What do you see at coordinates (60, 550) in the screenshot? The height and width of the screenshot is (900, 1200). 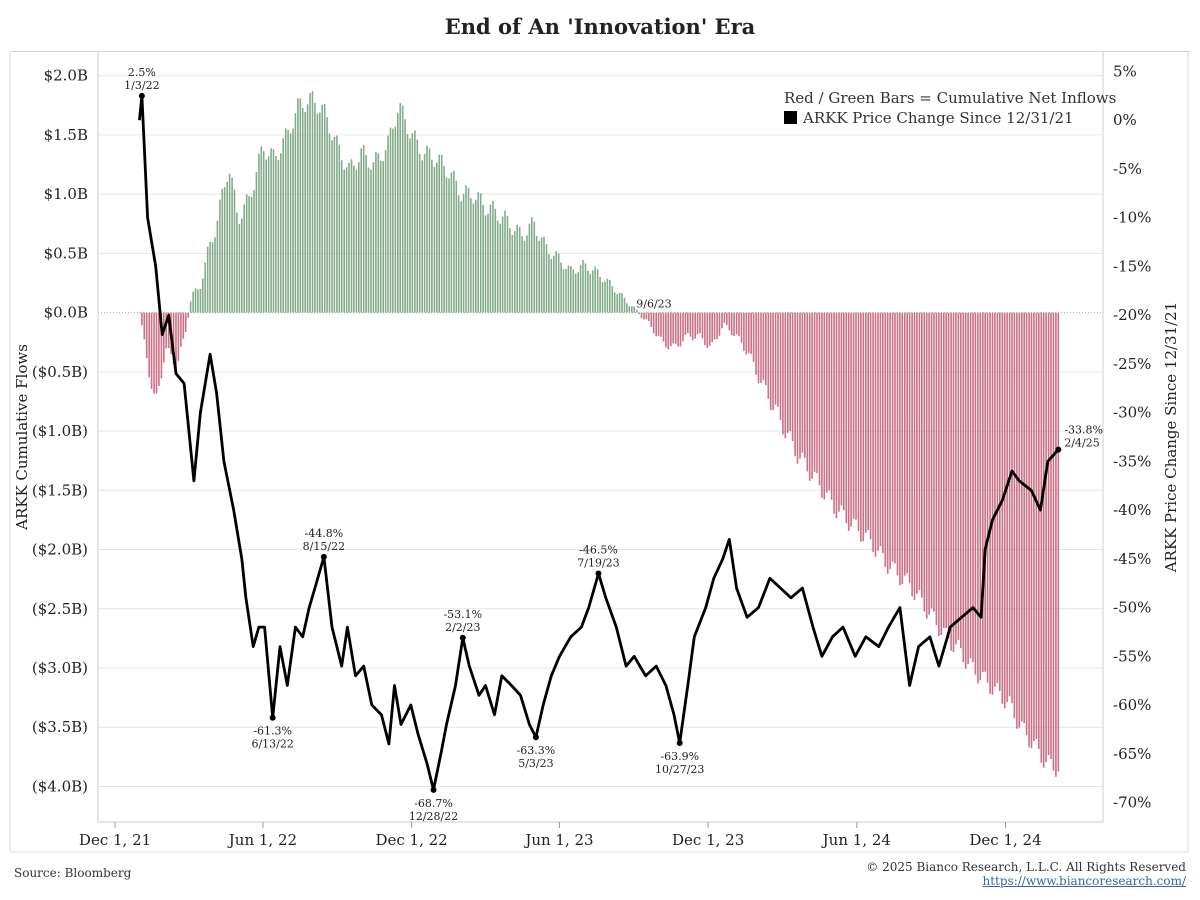 I see `y-left-tick-label: ($2.0B)` at bounding box center [60, 550].